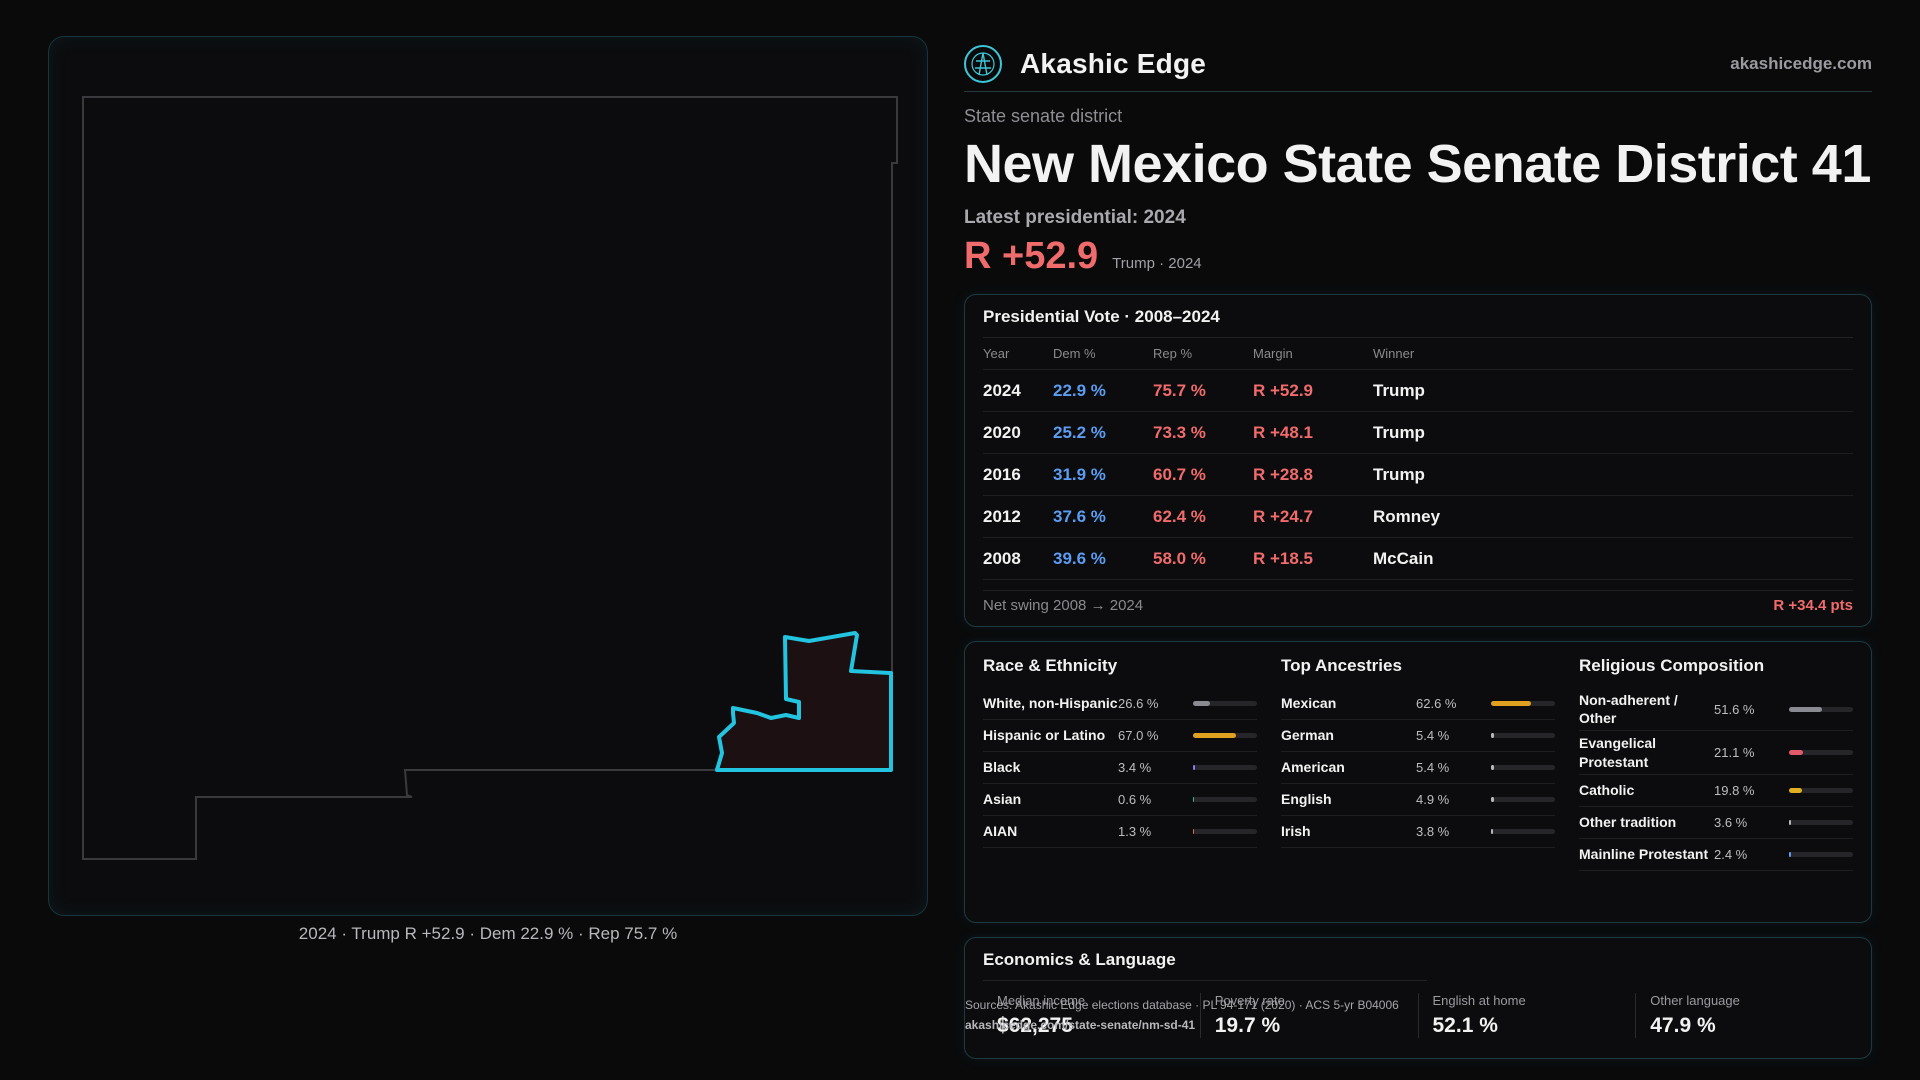 The image size is (1920, 1080). What do you see at coordinates (1018, 432) in the screenshot?
I see `year-cell: 2020` at bounding box center [1018, 432].